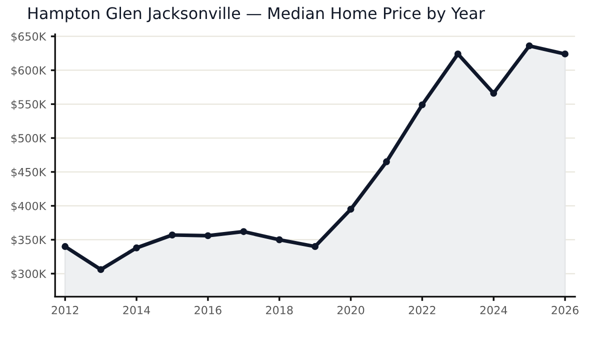  Describe the element at coordinates (208, 310) in the screenshot. I see `x-tick-label: 2016` at that location.